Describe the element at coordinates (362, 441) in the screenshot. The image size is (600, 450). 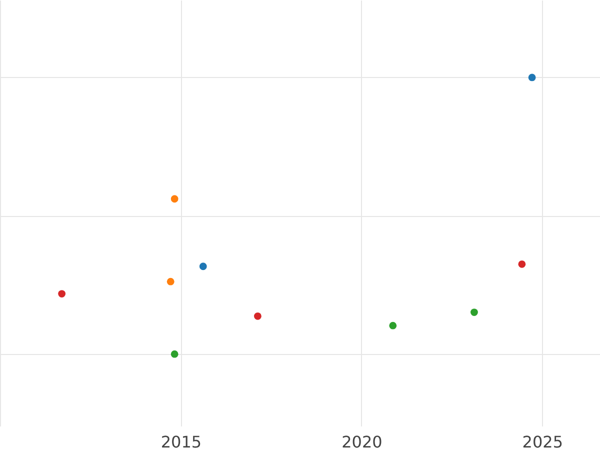
I see `x-tick-label: 2020` at that location.